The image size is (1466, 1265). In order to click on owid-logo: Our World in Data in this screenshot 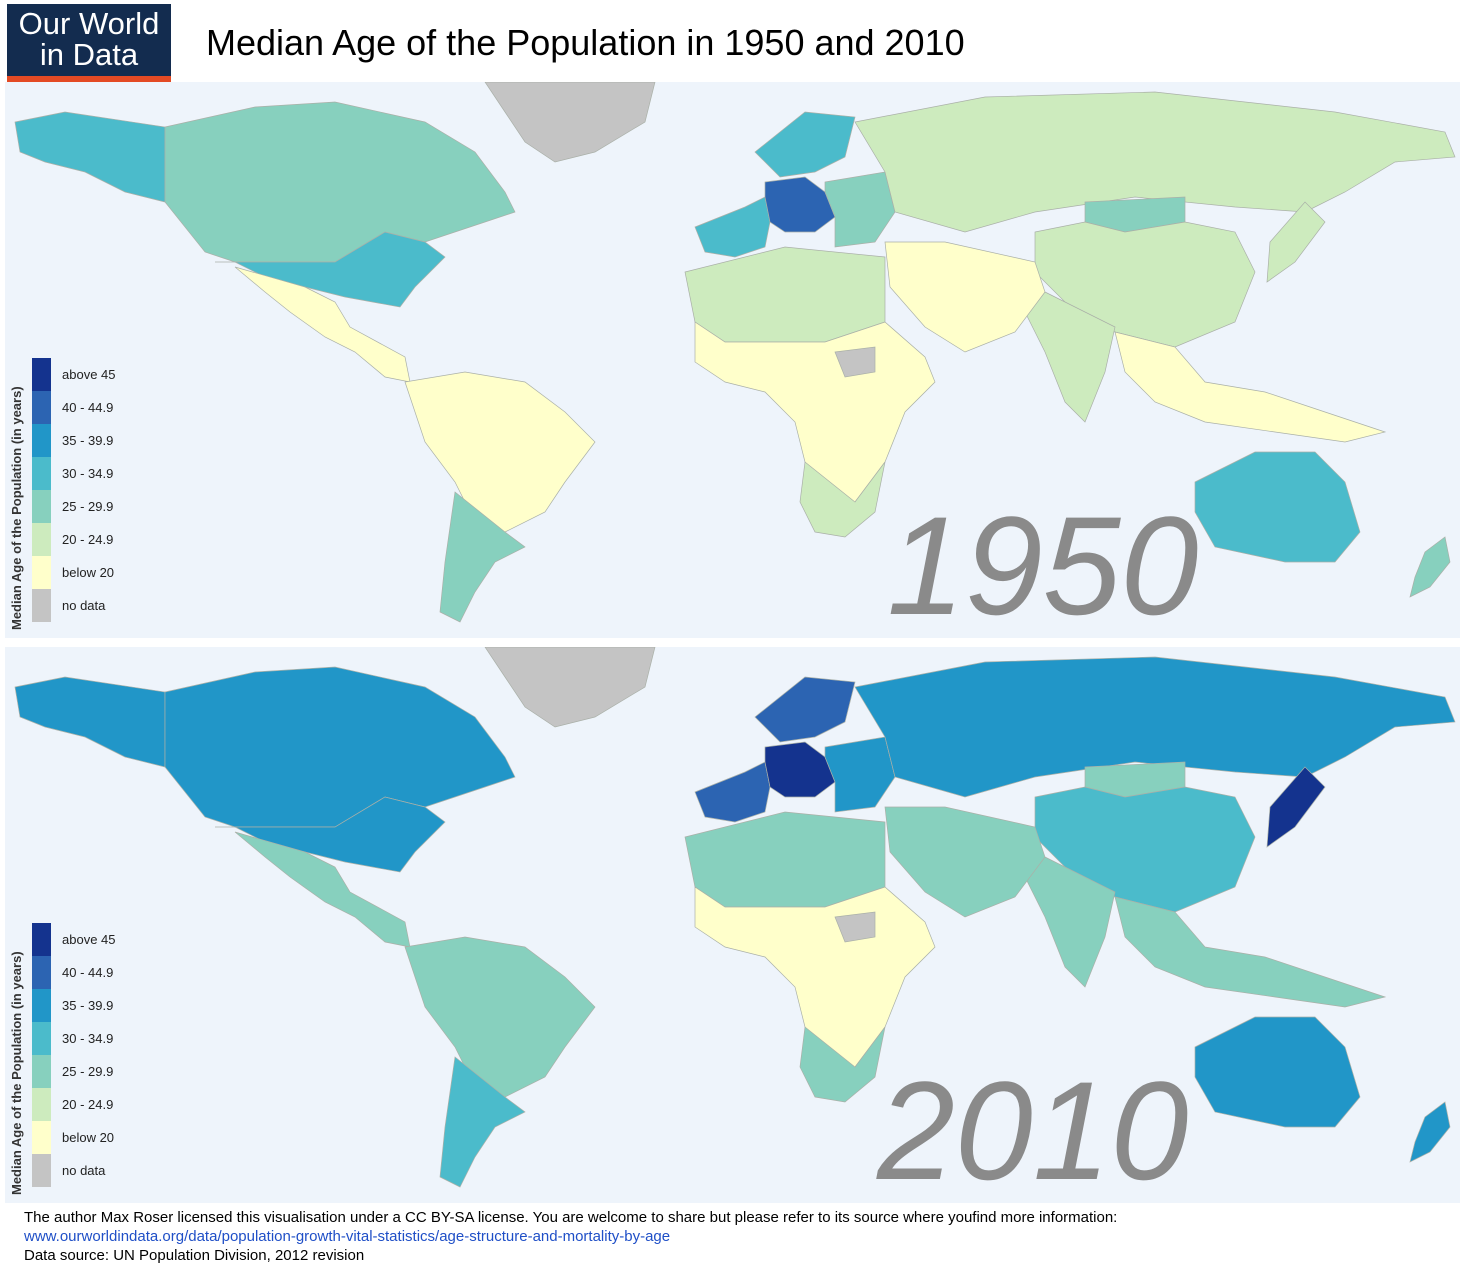, I will do `click(89, 43)`.